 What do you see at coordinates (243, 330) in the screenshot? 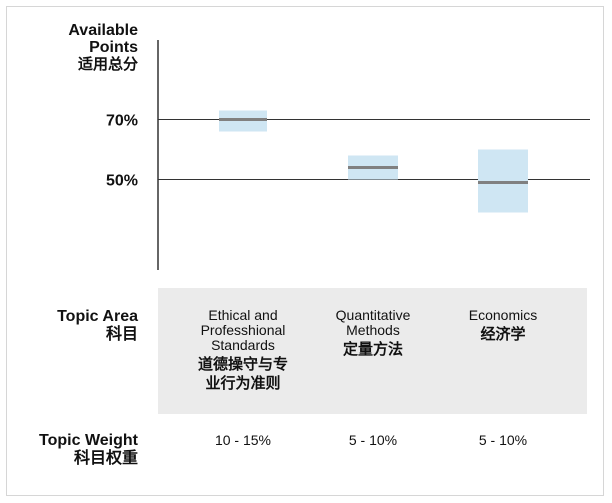
I see `category-ethics-en: Ethical and Professhional Standards` at bounding box center [243, 330].